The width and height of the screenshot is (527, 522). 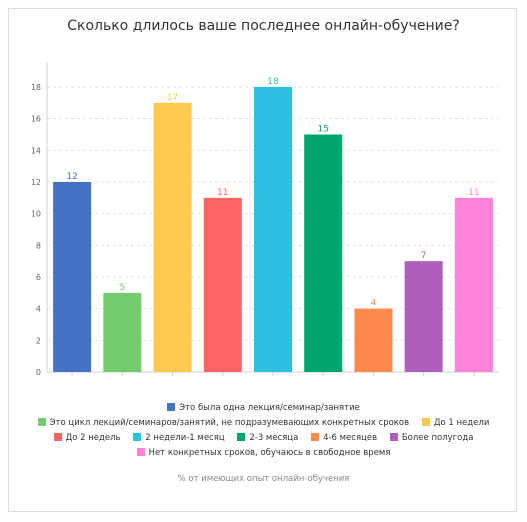 What do you see at coordinates (36, 182) in the screenshot?
I see `y-tick-label: 12` at bounding box center [36, 182].